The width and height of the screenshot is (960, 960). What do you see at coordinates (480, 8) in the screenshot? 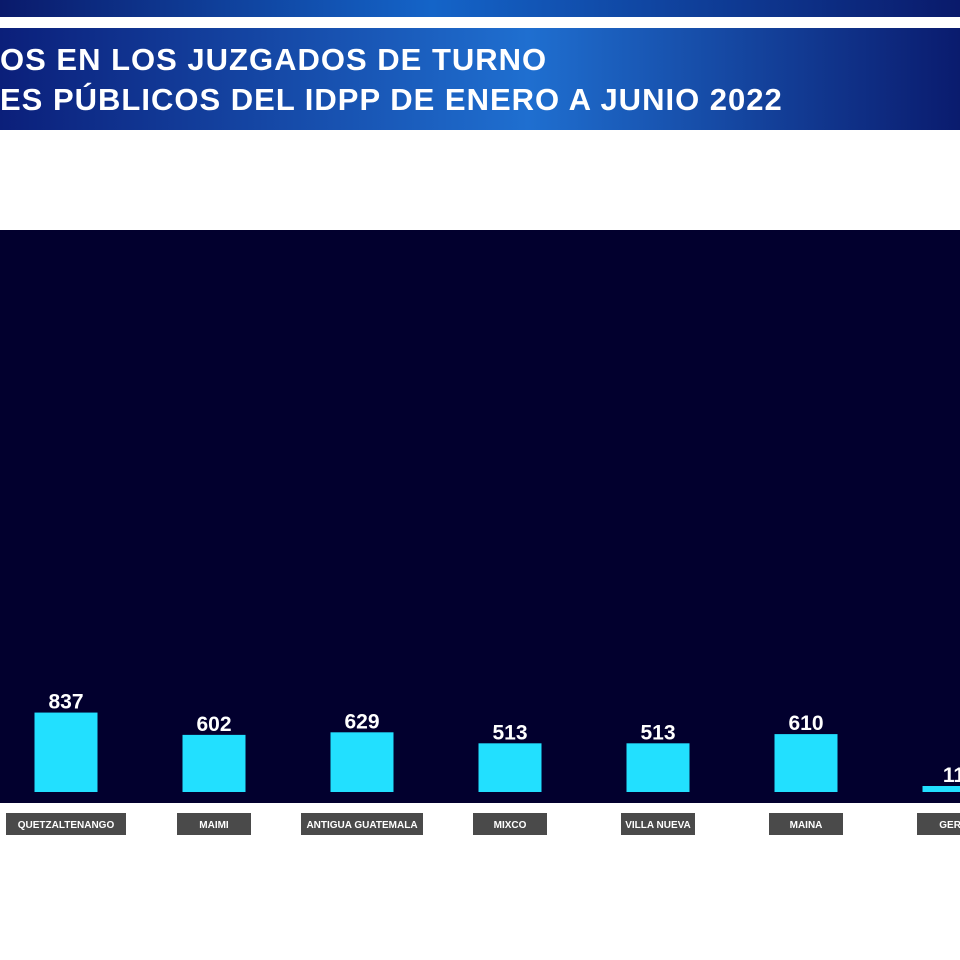
I see `top-strip` at bounding box center [480, 8].